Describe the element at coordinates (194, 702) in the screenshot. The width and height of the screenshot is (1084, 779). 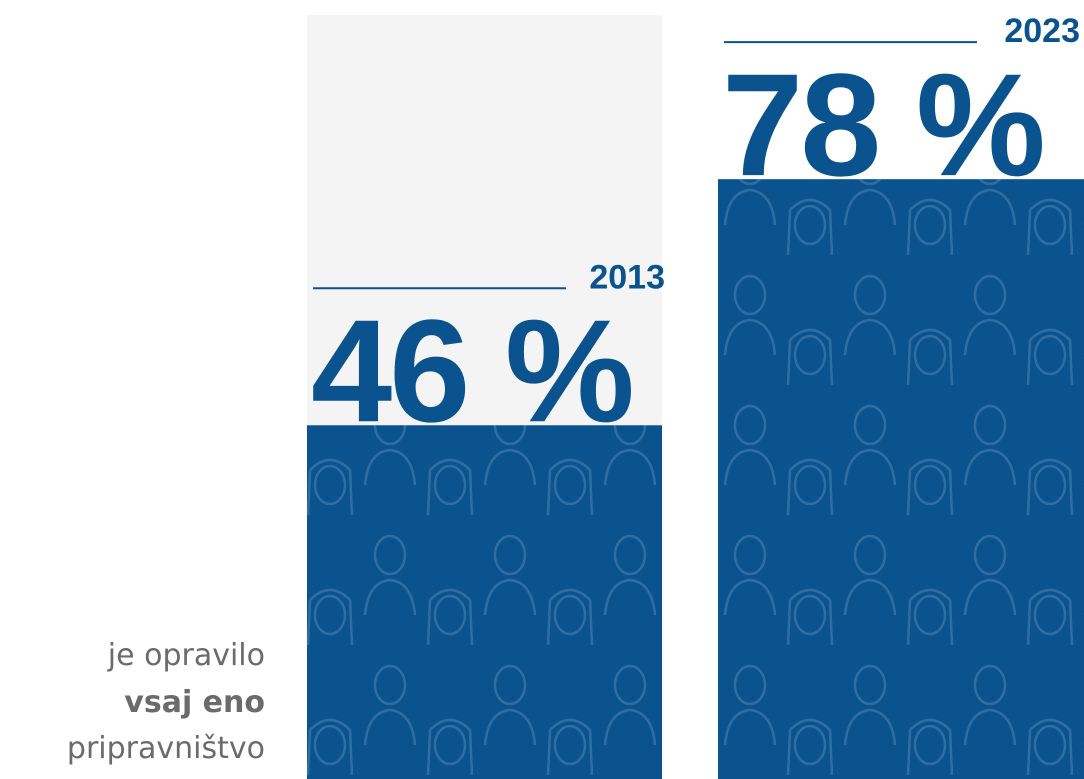
I see `caption-line: vsaj eno` at that location.